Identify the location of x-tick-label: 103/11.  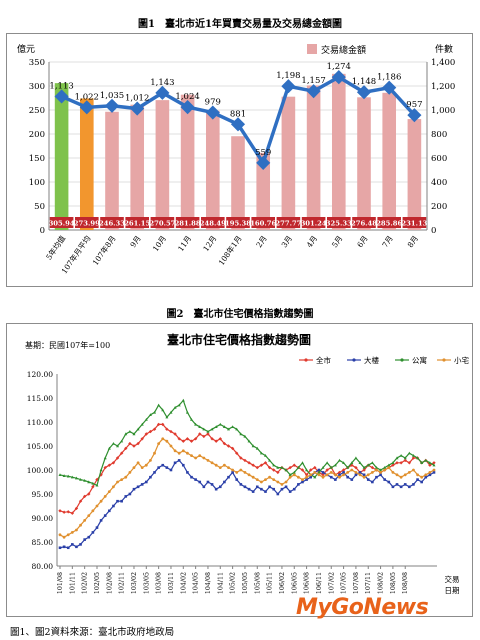
(171, 583).